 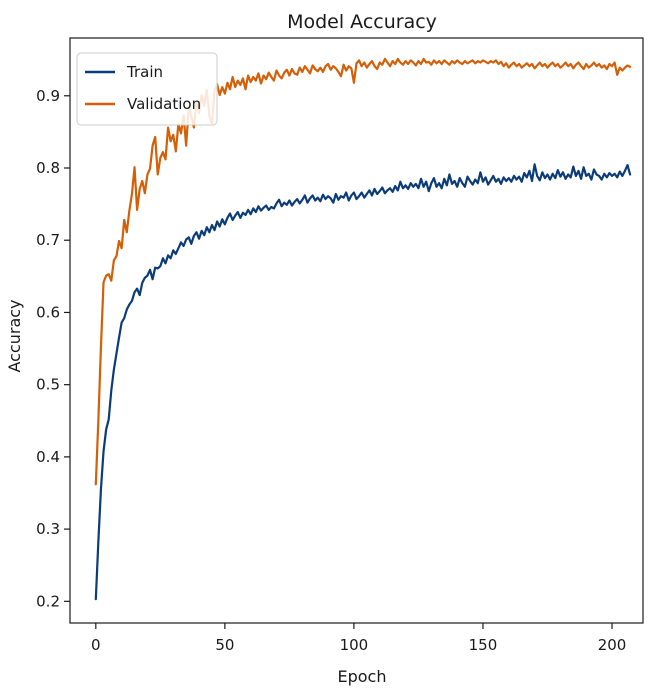 I want to click on legend-label-validation: Validation, so click(x=164, y=104).